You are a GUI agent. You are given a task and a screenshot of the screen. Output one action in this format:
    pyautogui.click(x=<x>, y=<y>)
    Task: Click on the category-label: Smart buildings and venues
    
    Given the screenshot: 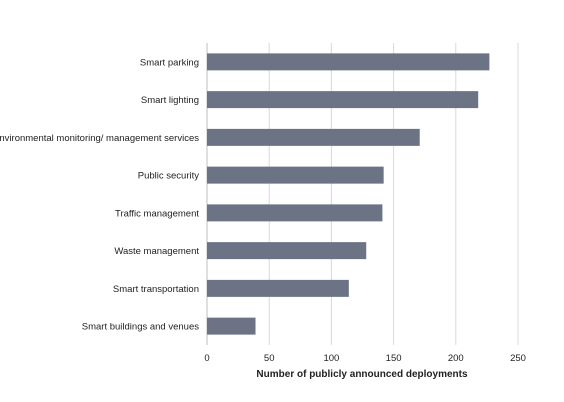 What is the action you would take?
    pyautogui.click(x=140, y=327)
    